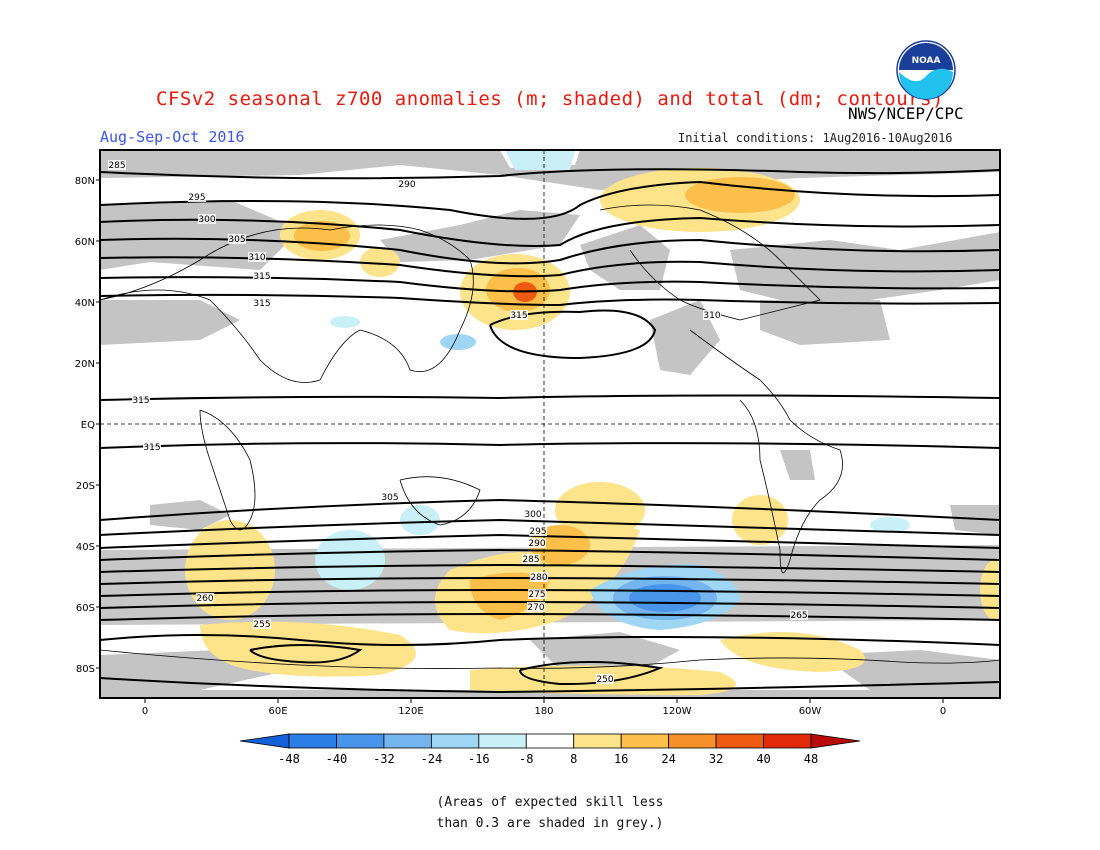 The height and width of the screenshot is (850, 1100). Describe the element at coordinates (85, 547) in the screenshot. I see `lat-label: 40S` at that location.